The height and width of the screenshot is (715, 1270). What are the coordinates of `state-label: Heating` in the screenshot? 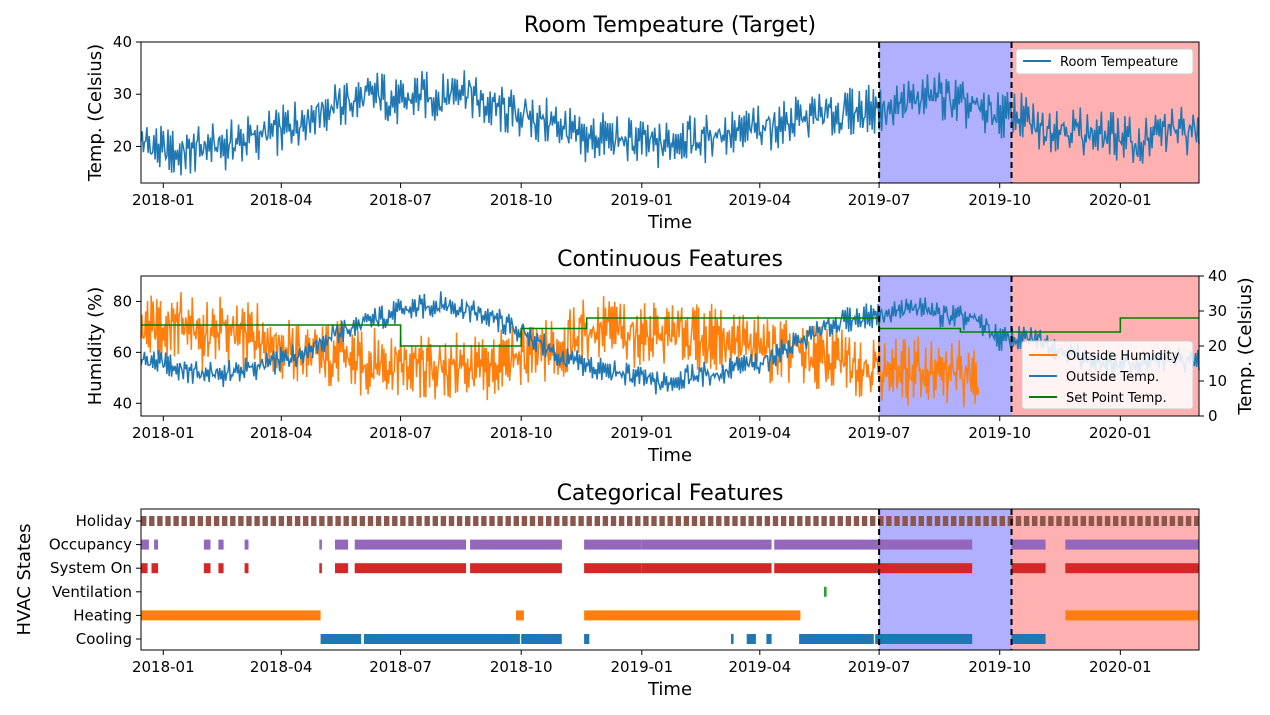 It's located at (102, 615).